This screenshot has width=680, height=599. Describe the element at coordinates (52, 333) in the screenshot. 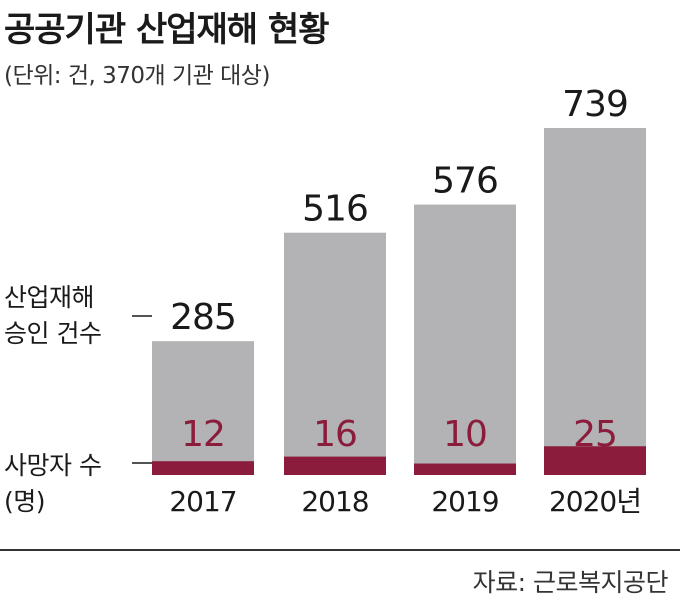

I see `legend-approved-line2: 승인 건수` at that location.